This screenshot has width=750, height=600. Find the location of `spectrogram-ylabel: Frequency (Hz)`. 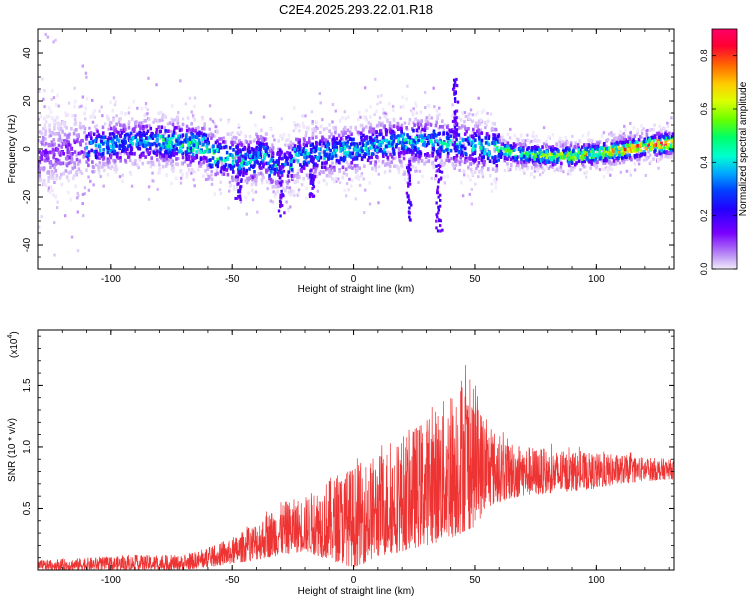

spectrogram-ylabel: Frequency (Hz) is located at coordinates (12, 149).